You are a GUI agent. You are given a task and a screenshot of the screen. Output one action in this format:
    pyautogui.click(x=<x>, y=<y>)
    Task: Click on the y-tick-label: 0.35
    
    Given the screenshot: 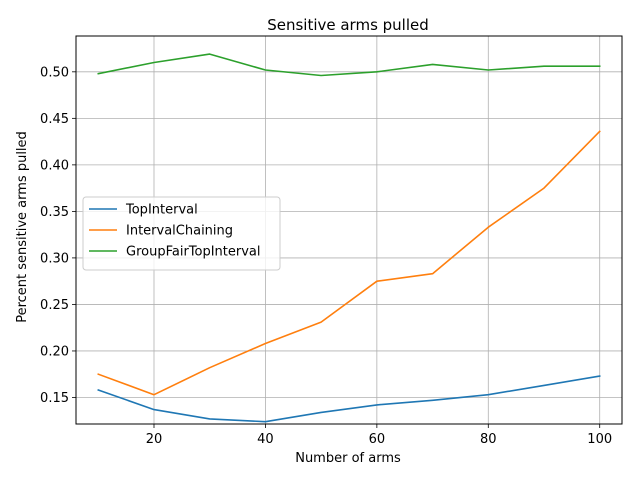 What is the action you would take?
    pyautogui.click(x=54, y=212)
    